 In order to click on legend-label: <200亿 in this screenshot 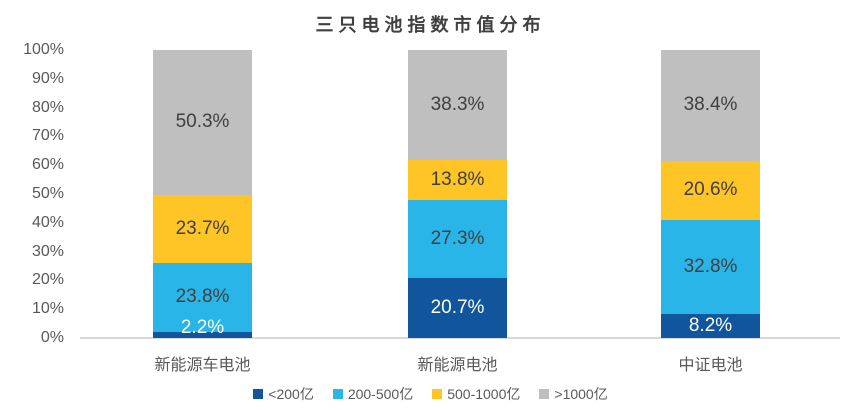, I will do `click(291, 394)`.